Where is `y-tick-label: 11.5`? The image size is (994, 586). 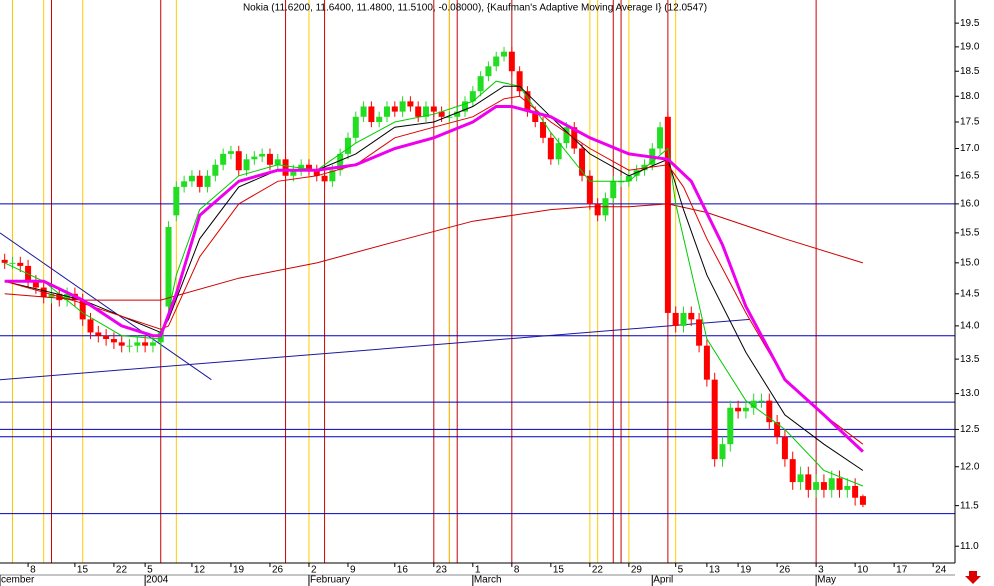
y-tick-label: 11.5 is located at coordinates (969, 505).